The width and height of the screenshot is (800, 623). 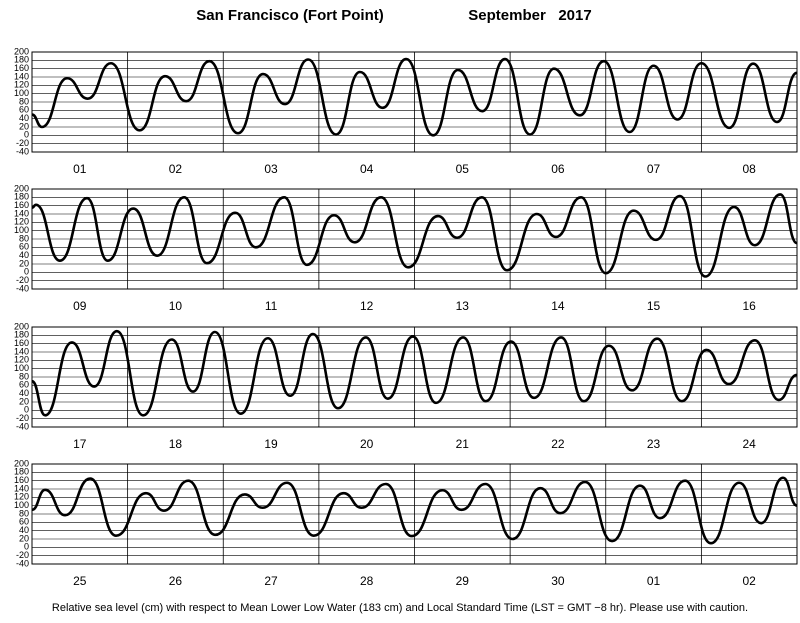 I want to click on x-tick-label: 12, so click(x=367, y=306).